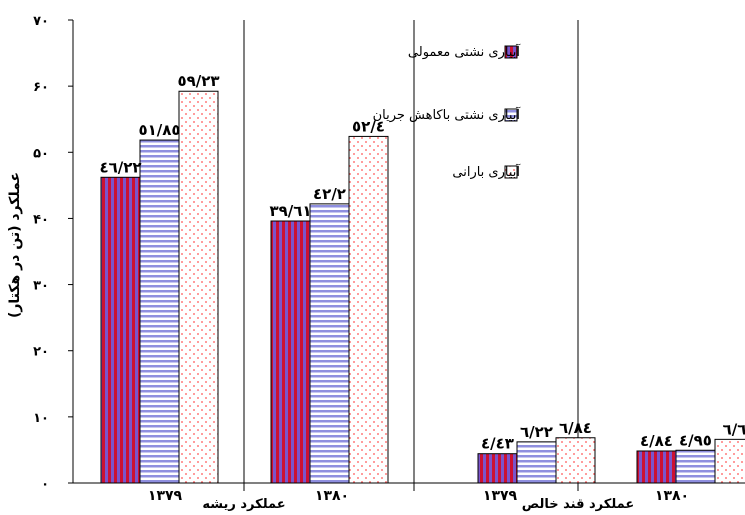 This screenshot has width=745, height=515. Describe the element at coordinates (290, 211) in the screenshot. I see `data-label: ٣٩/٦١` at that location.